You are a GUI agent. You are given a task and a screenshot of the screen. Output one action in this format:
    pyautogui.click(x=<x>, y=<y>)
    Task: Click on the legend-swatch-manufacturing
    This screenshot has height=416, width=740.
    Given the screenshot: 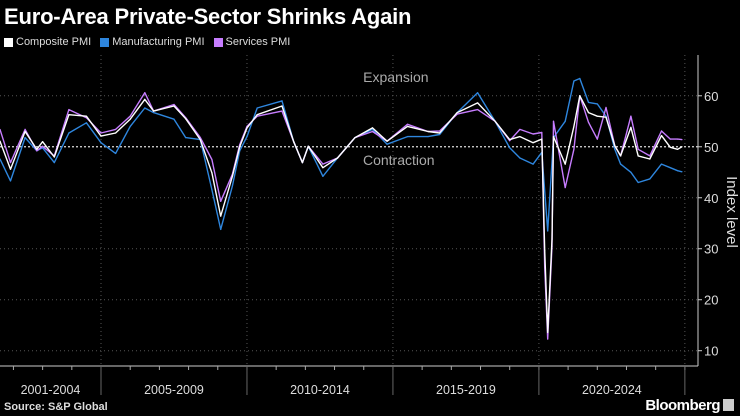 What is the action you would take?
    pyautogui.click(x=105, y=42)
    